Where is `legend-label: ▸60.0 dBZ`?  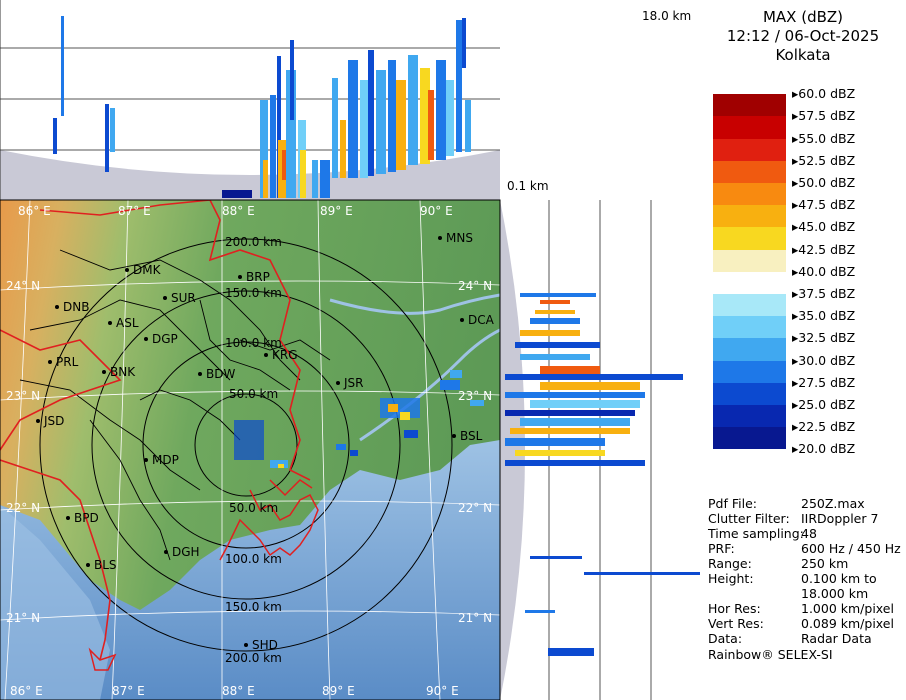 legend-label: ▸60.0 dBZ is located at coordinates (824, 94).